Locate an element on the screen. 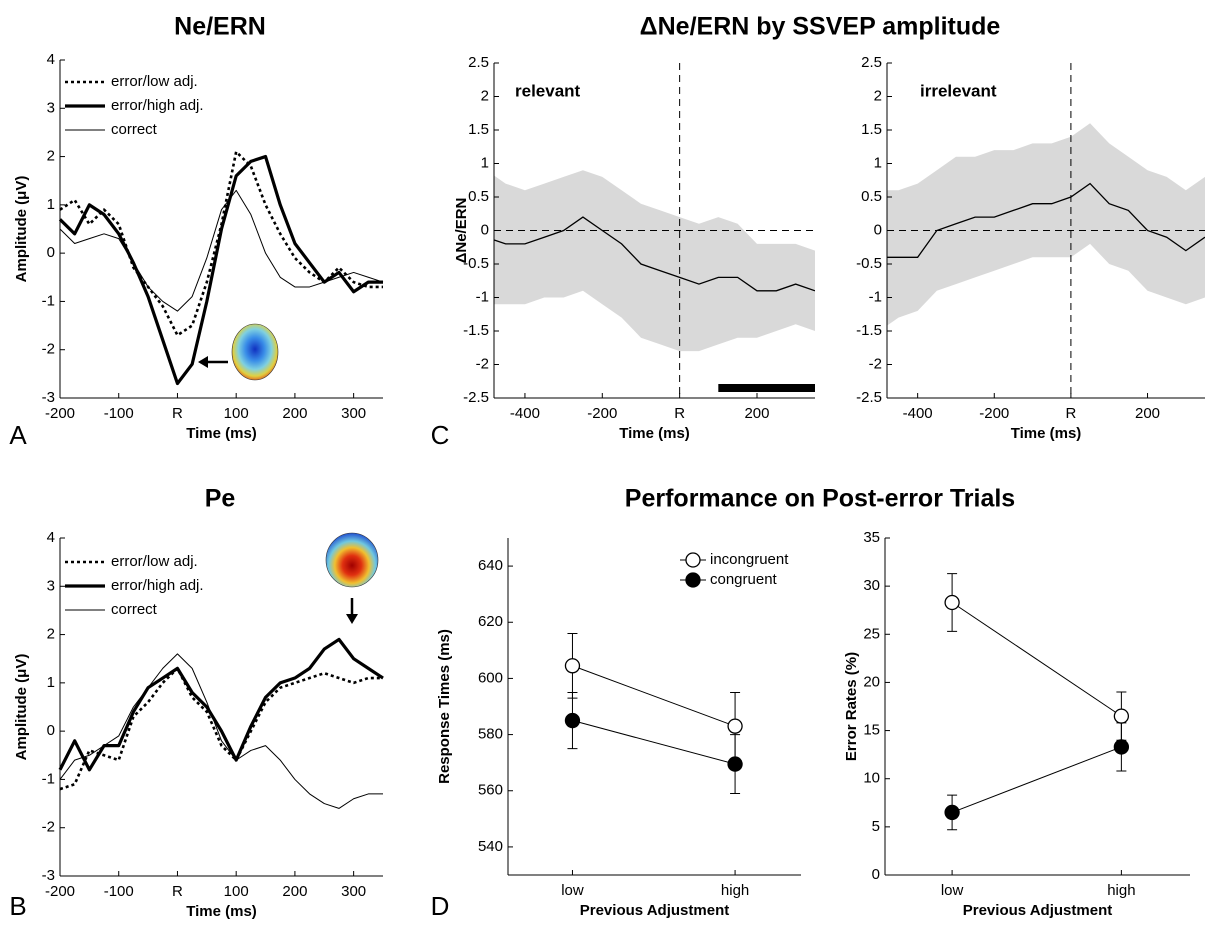 This screenshot has height=926, width=1208. y-tick-label: -1 is located at coordinates (48, 778).